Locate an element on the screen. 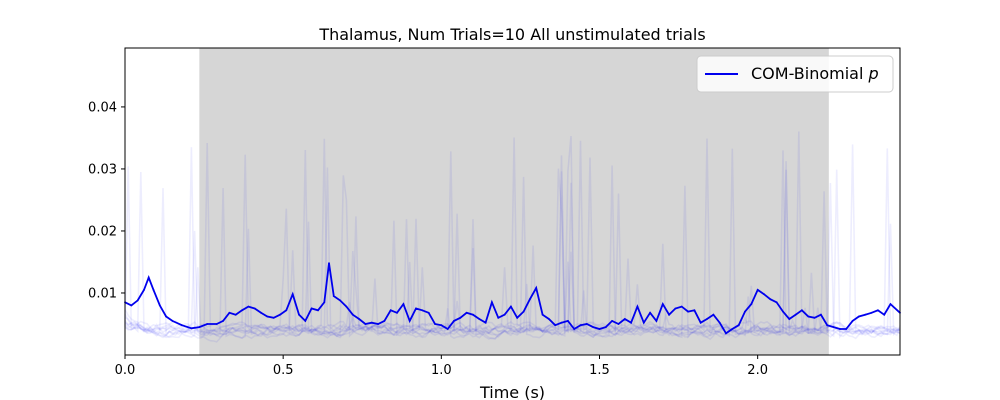 This screenshot has height=400, width=1000. series-line-com-binomial-p is located at coordinates (512, 299).